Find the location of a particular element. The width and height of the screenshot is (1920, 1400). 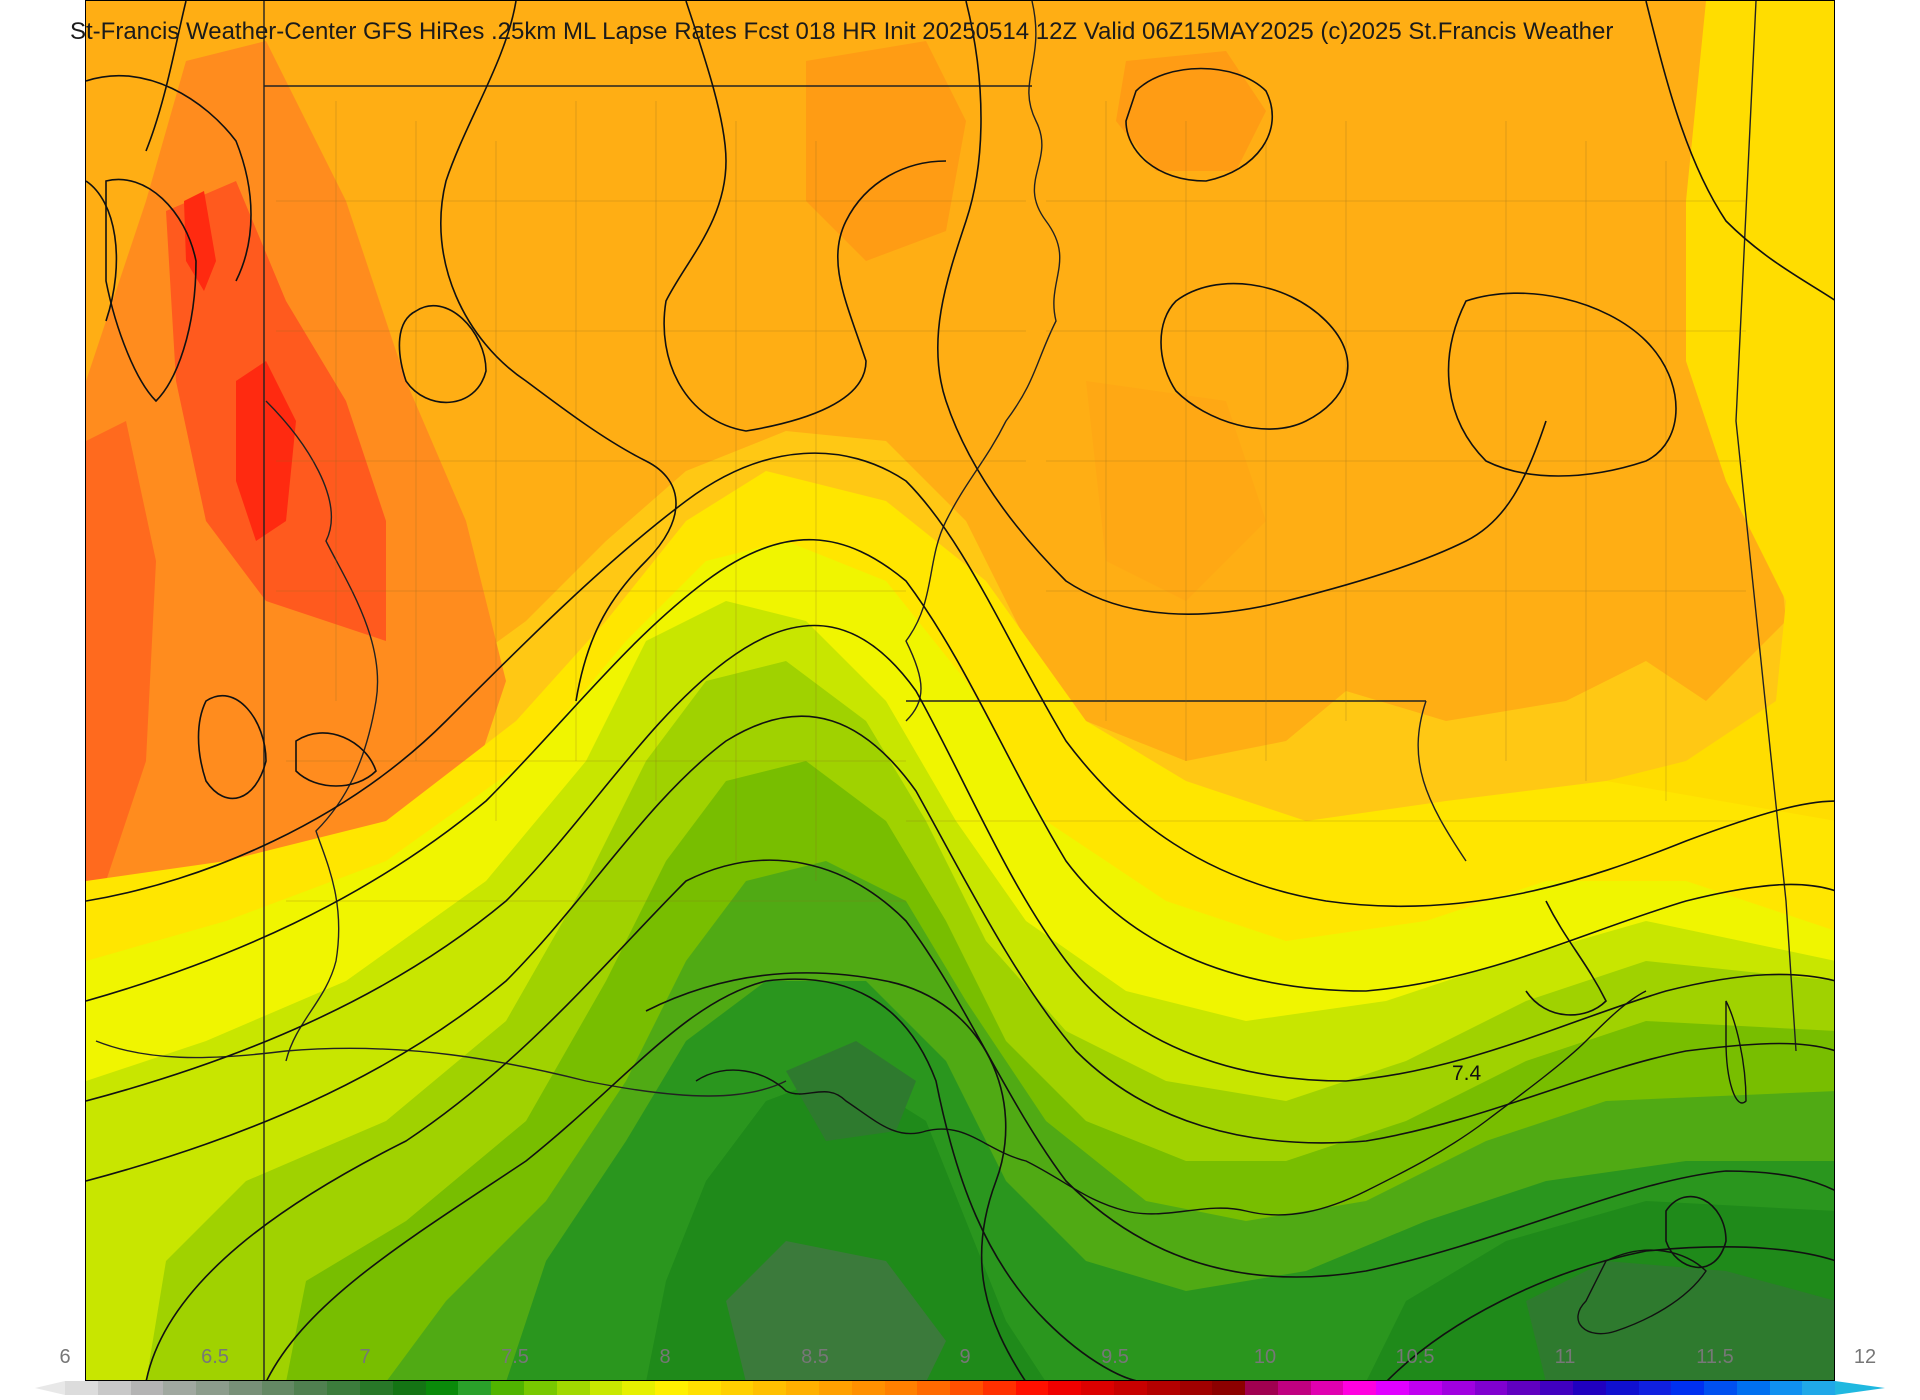

colorbar-tick-label: 6.5 is located at coordinates (215, 1357).